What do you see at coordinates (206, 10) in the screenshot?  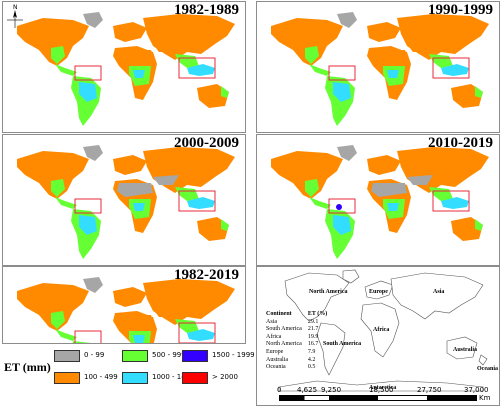 I see `panel-title: 1982-1989` at bounding box center [206, 10].